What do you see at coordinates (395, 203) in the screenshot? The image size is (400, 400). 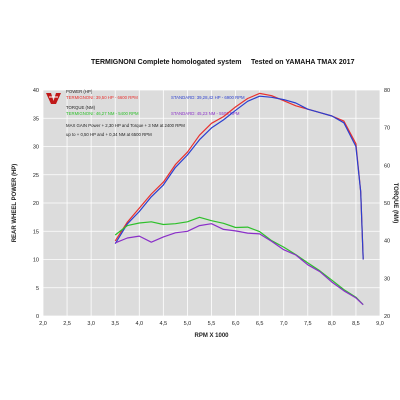 I see `y-axis-right-title: TORQUE (NM)` at bounding box center [395, 203].